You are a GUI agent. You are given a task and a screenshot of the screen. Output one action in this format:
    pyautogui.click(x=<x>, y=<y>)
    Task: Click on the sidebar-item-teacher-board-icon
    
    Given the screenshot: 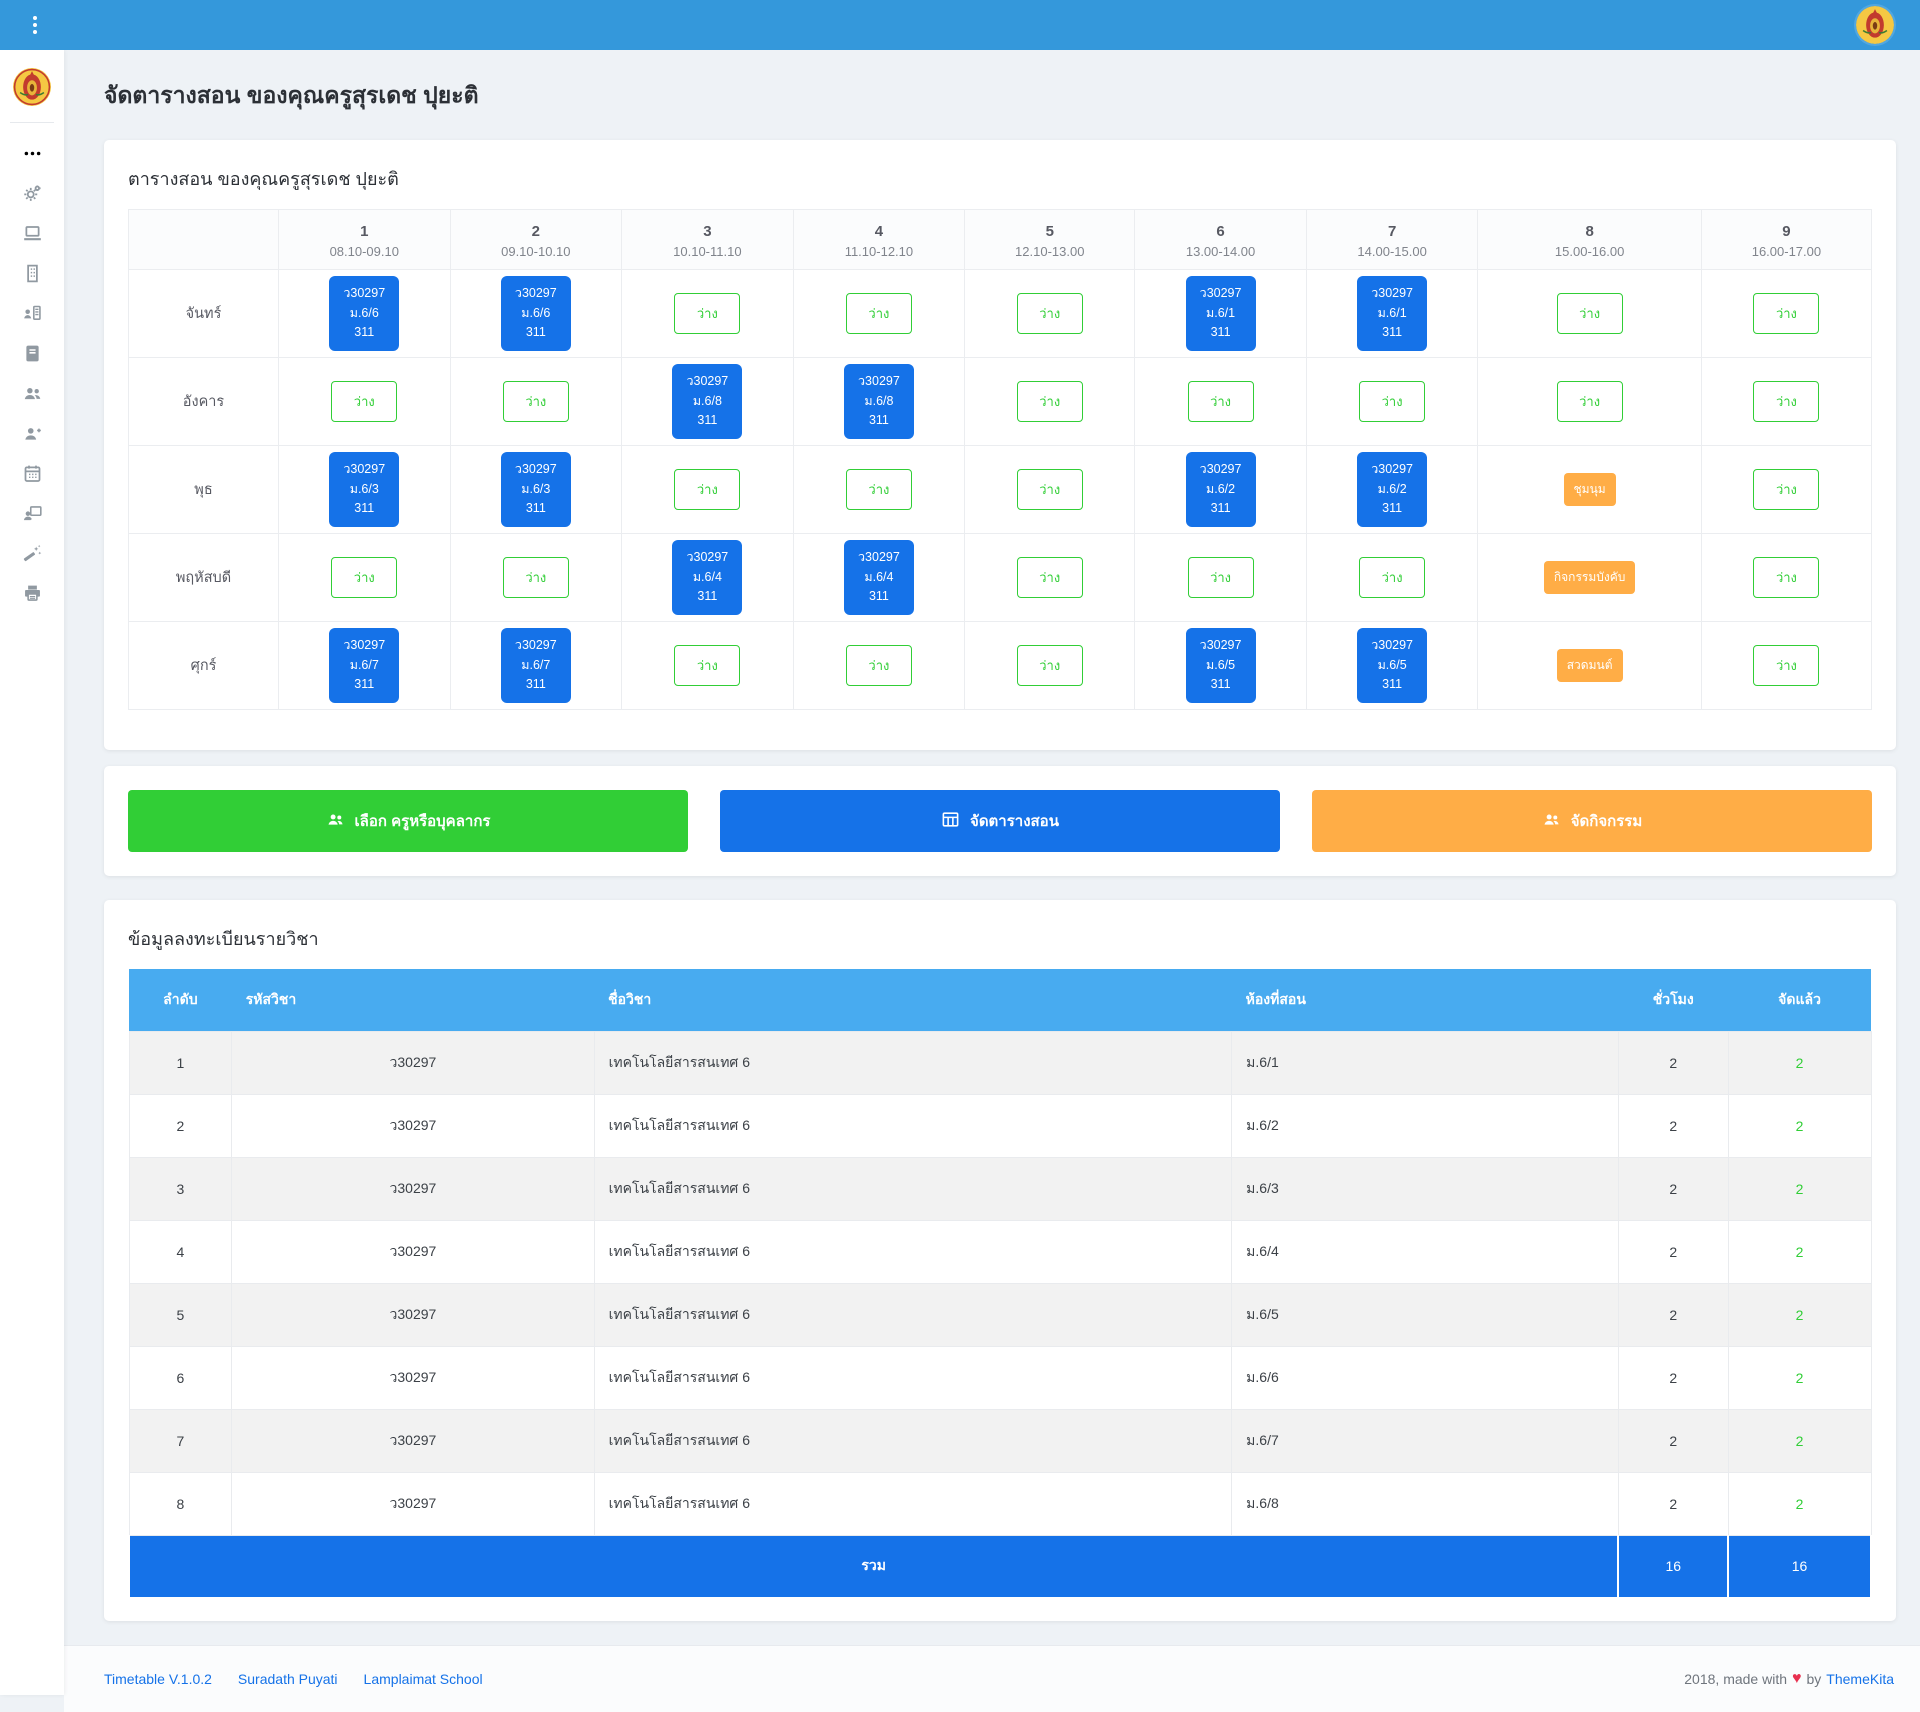 What is the action you would take?
    pyautogui.click(x=32, y=513)
    